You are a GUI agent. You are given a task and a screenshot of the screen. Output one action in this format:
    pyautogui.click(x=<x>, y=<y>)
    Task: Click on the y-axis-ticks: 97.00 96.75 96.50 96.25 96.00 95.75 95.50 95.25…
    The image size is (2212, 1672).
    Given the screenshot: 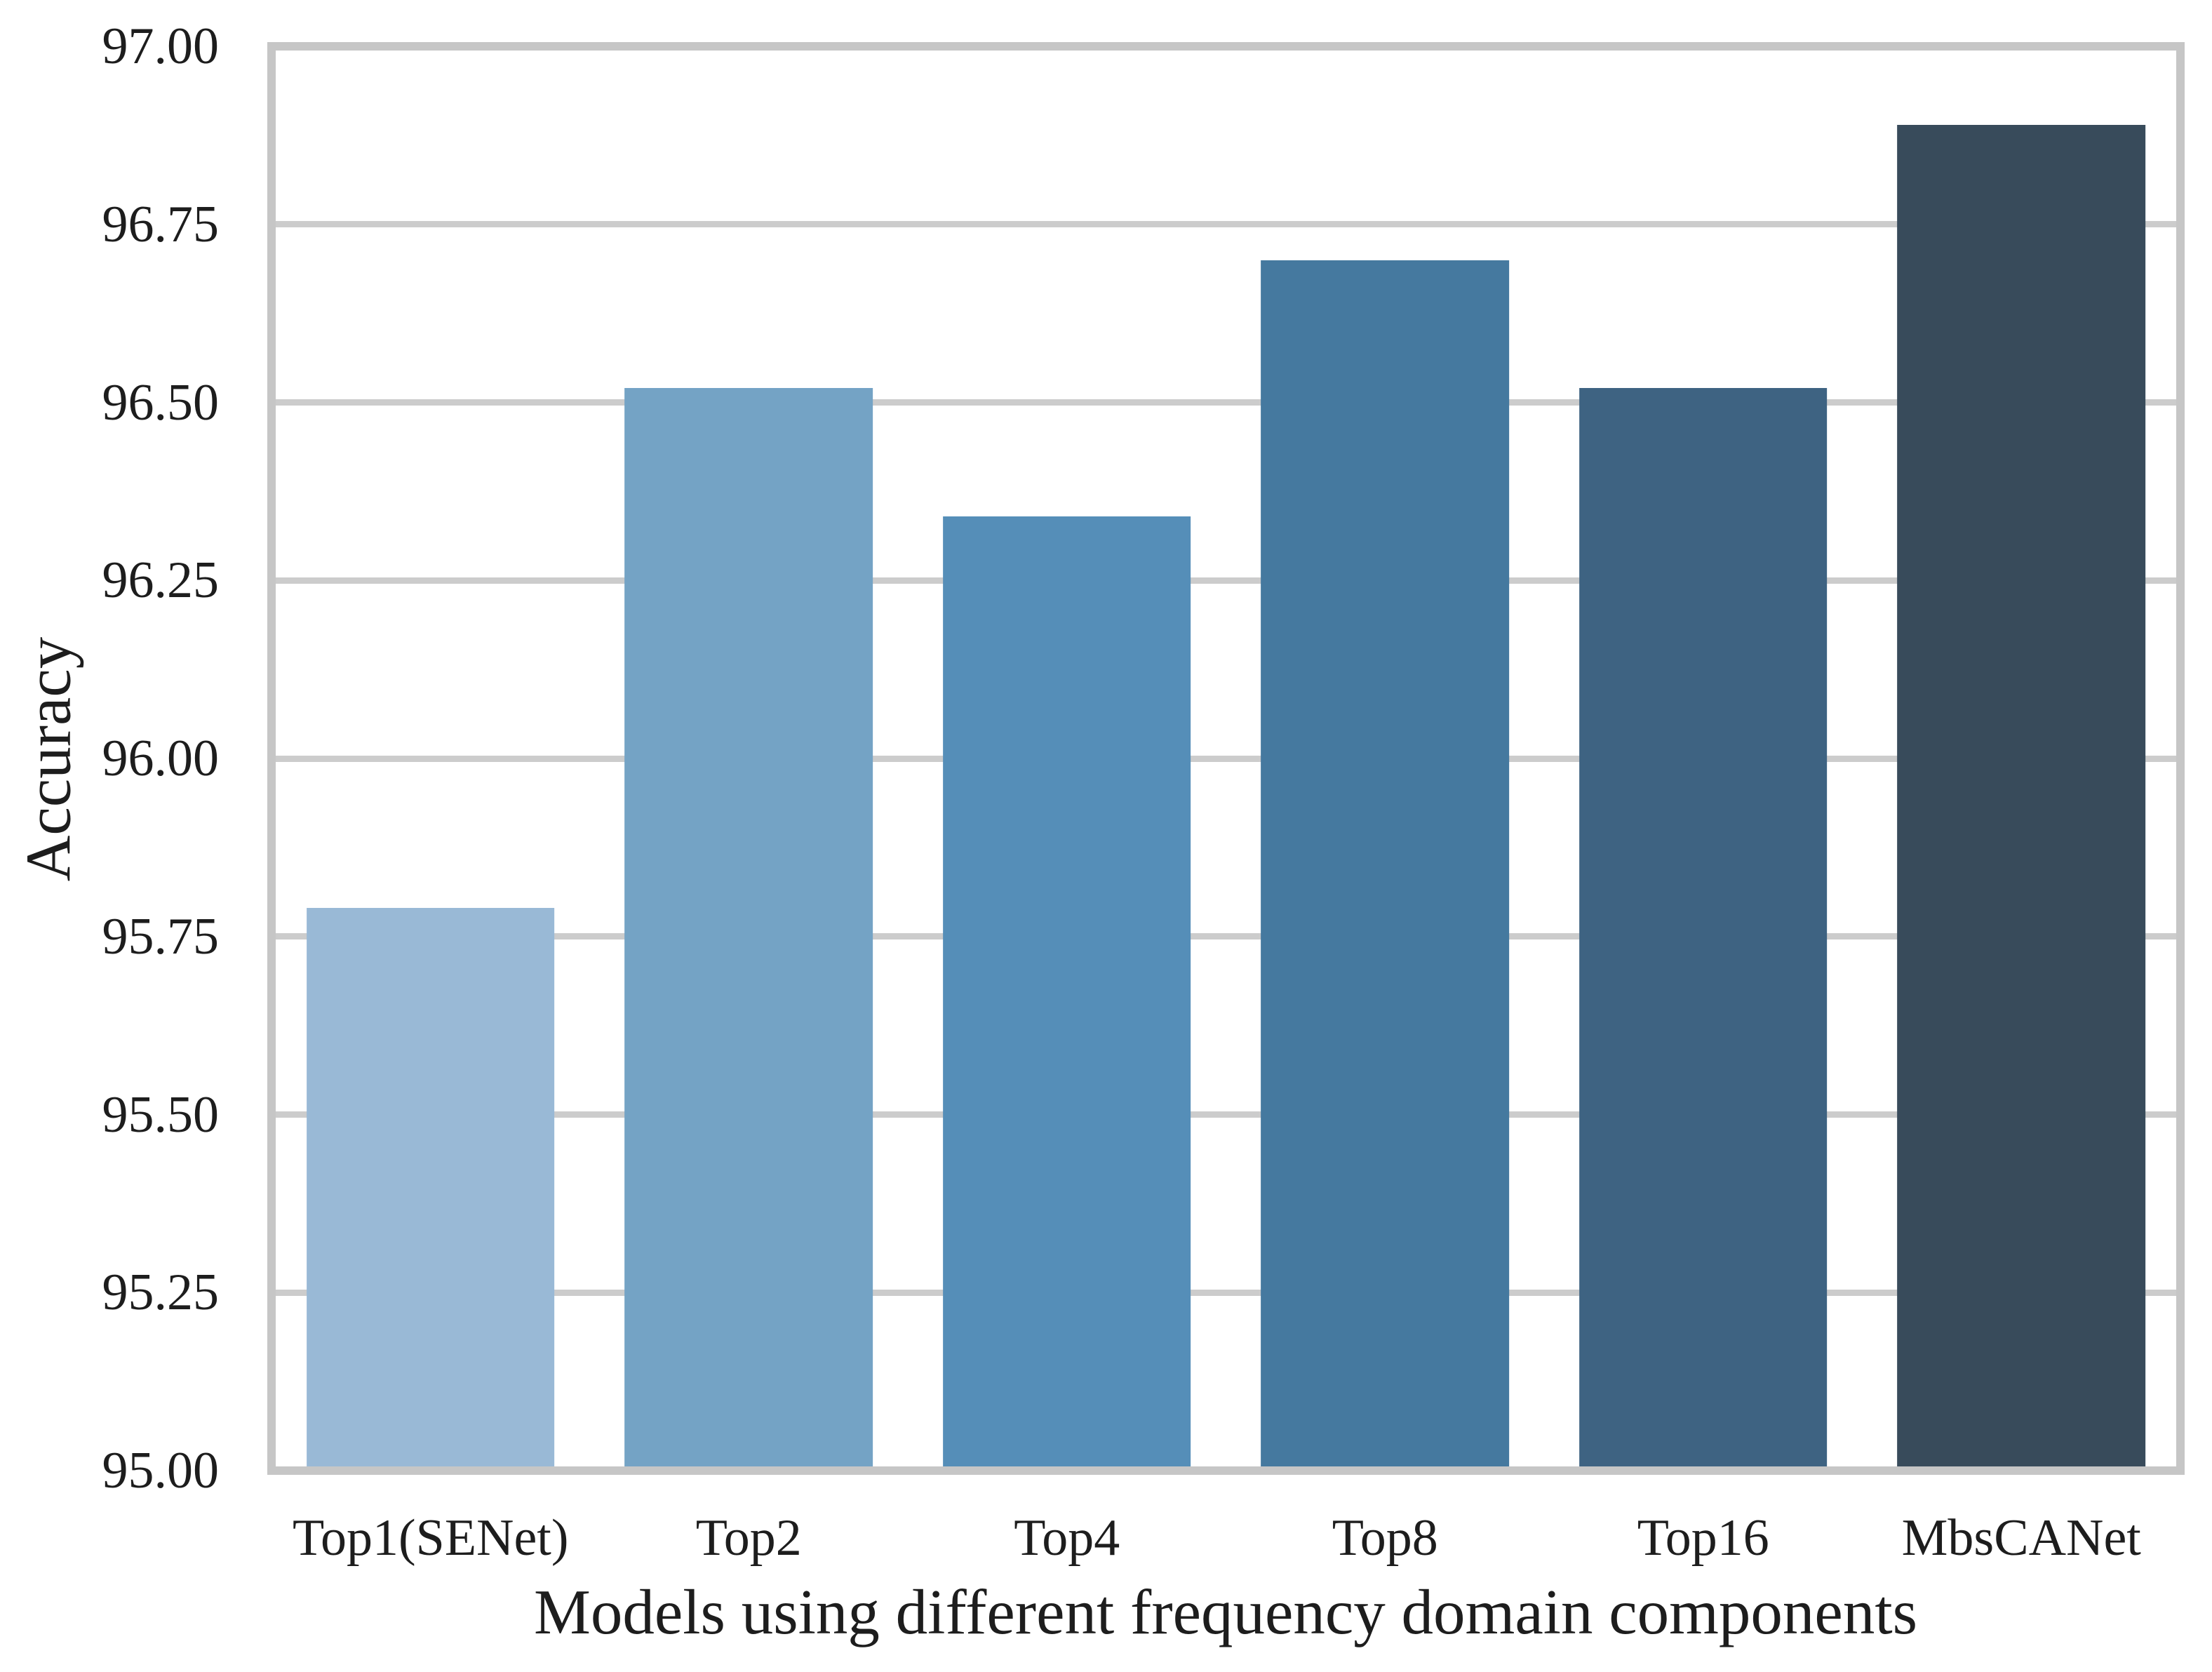 What is the action you would take?
    pyautogui.click(x=110, y=759)
    